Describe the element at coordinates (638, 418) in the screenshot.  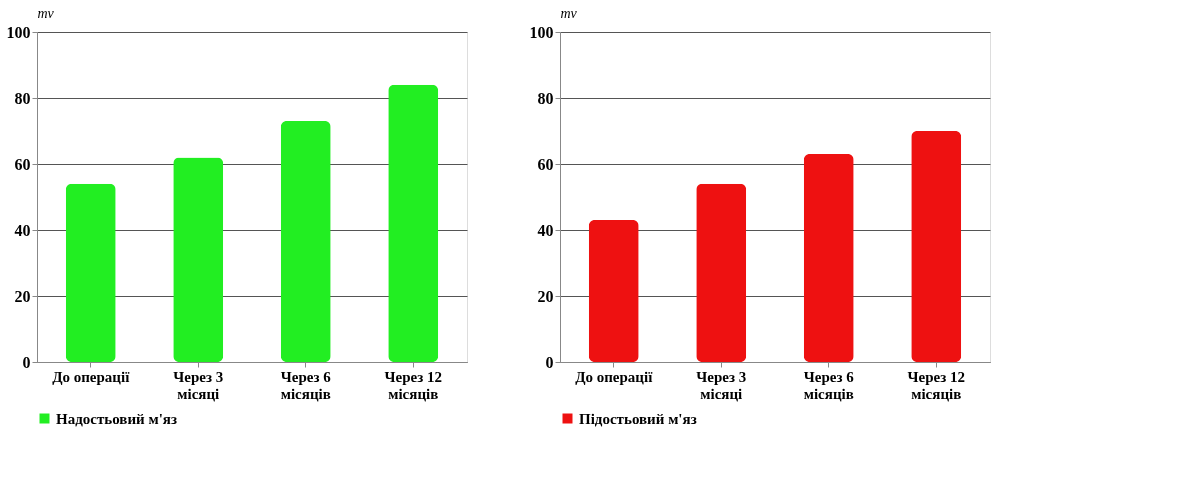
I see `legend-label: Підостьовий м'яз` at that location.